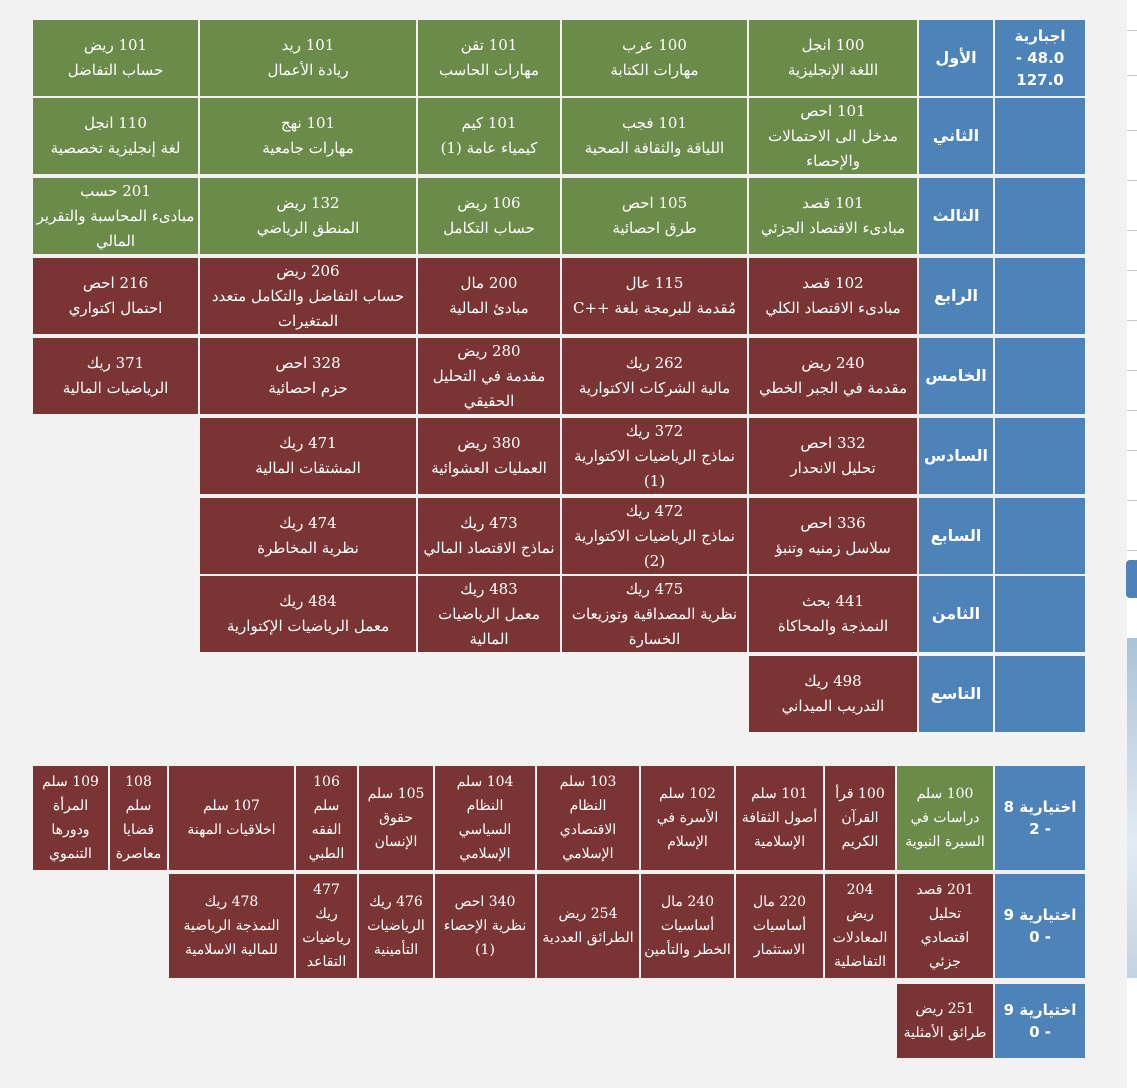  Describe the element at coordinates (308, 58) in the screenshot. I see `course-cell: 101 ريد ريادة الأعمال` at that location.